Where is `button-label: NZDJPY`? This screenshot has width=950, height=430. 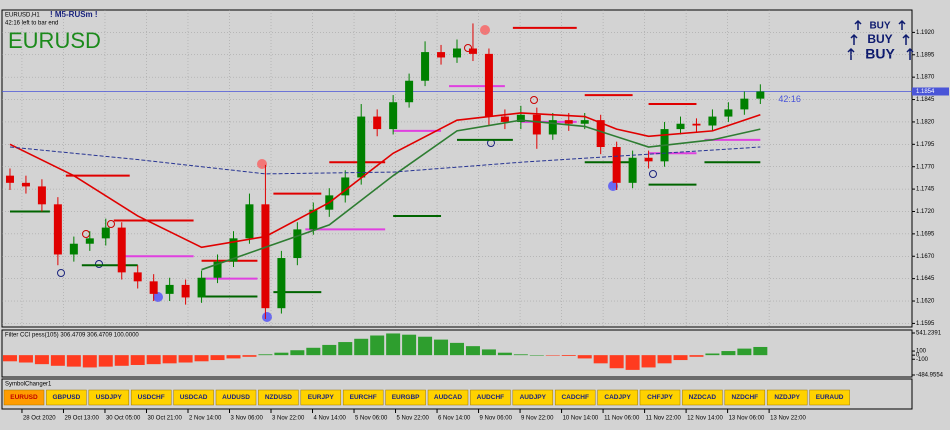
button-label: NZDJPY is located at coordinates (787, 397).